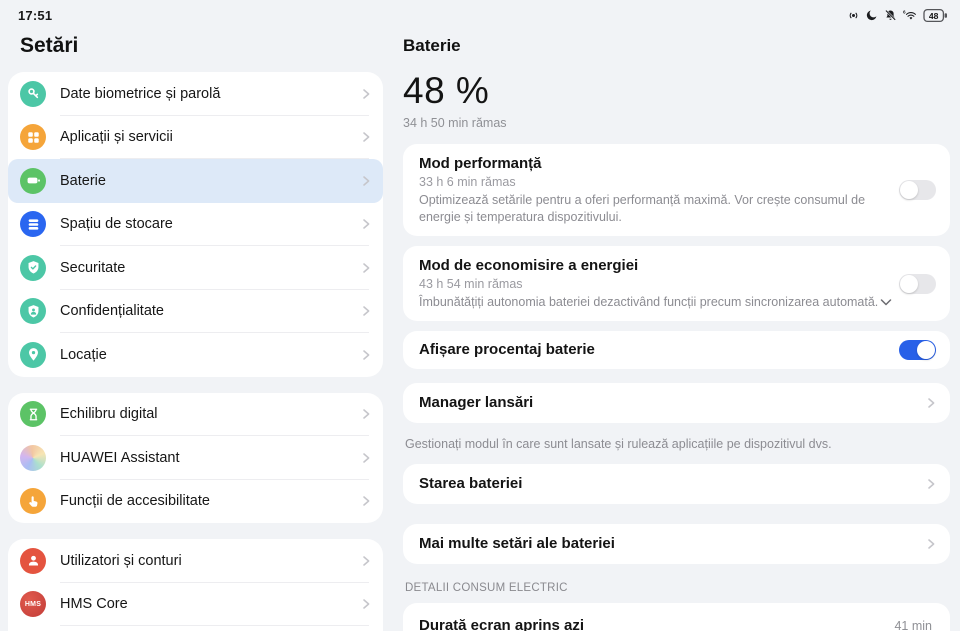 The width and height of the screenshot is (960, 631). I want to click on sidebar-item-spa-iu-de-stocare: Spațiu de stocare, so click(195, 225).